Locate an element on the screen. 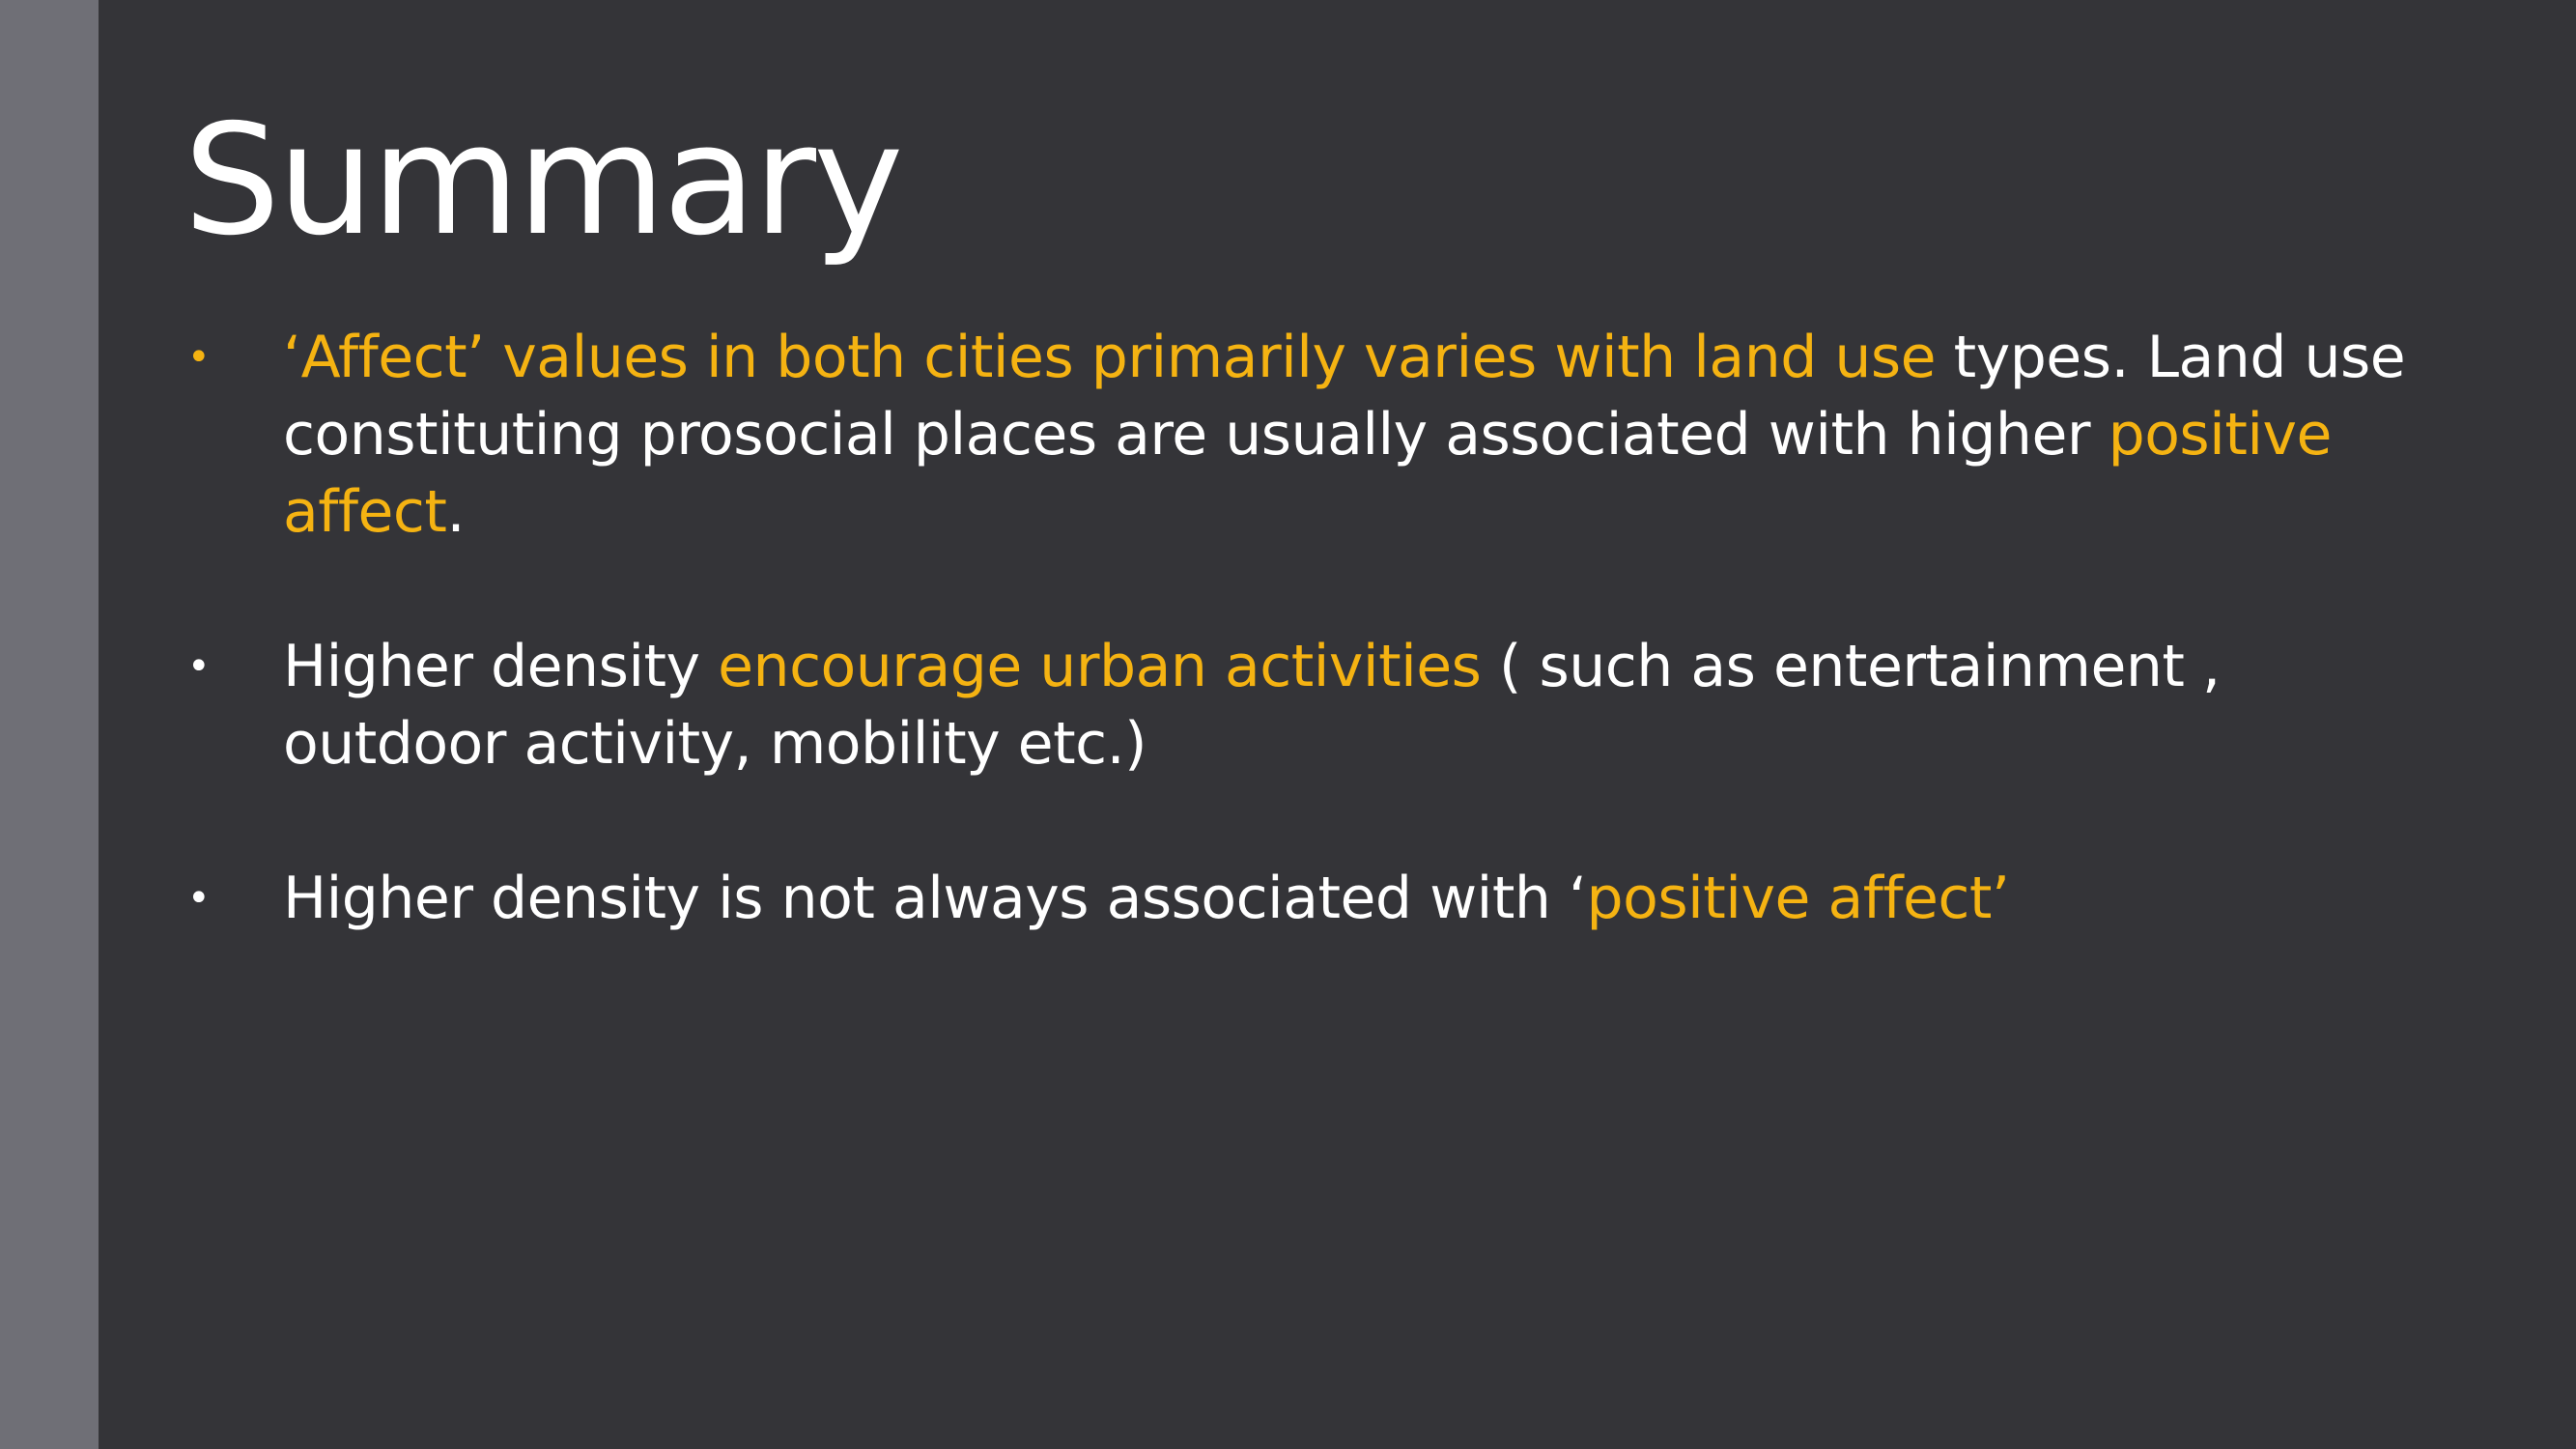  sidebar-accent-bar is located at coordinates (49, 724).